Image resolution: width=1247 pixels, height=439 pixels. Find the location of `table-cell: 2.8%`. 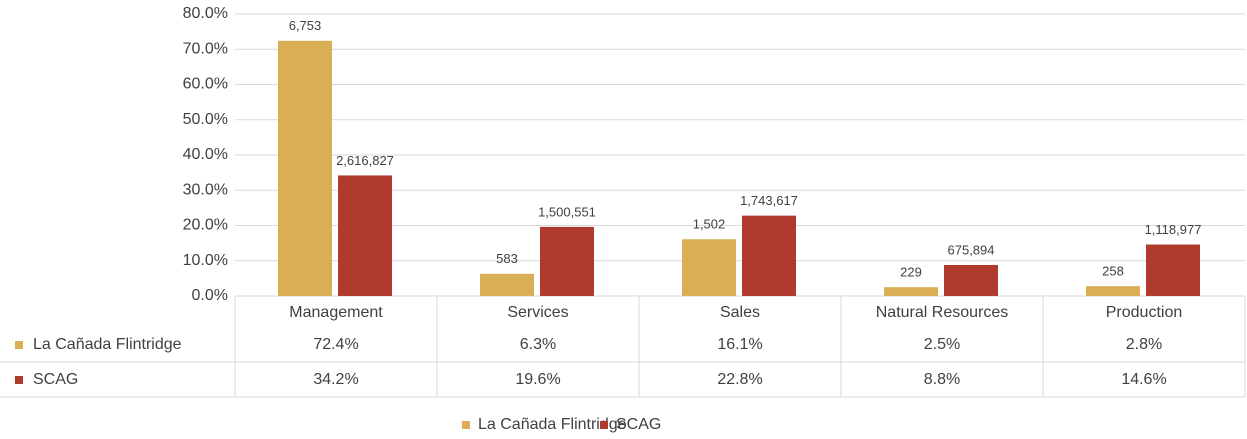

table-cell: 2.8% is located at coordinates (1144, 344).